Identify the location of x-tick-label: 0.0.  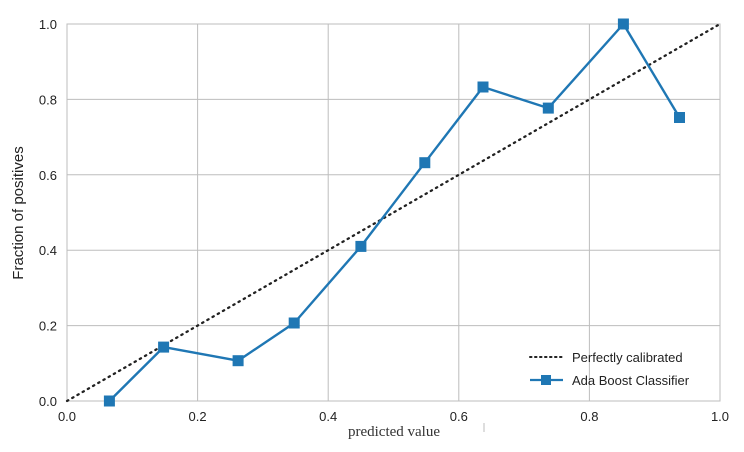
(67, 416).